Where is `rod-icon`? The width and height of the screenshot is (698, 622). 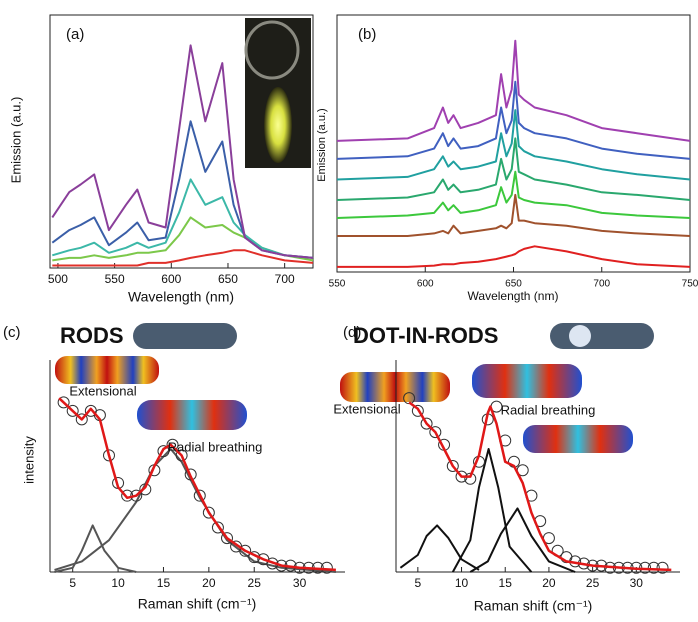
rod-icon is located at coordinates (185, 336).